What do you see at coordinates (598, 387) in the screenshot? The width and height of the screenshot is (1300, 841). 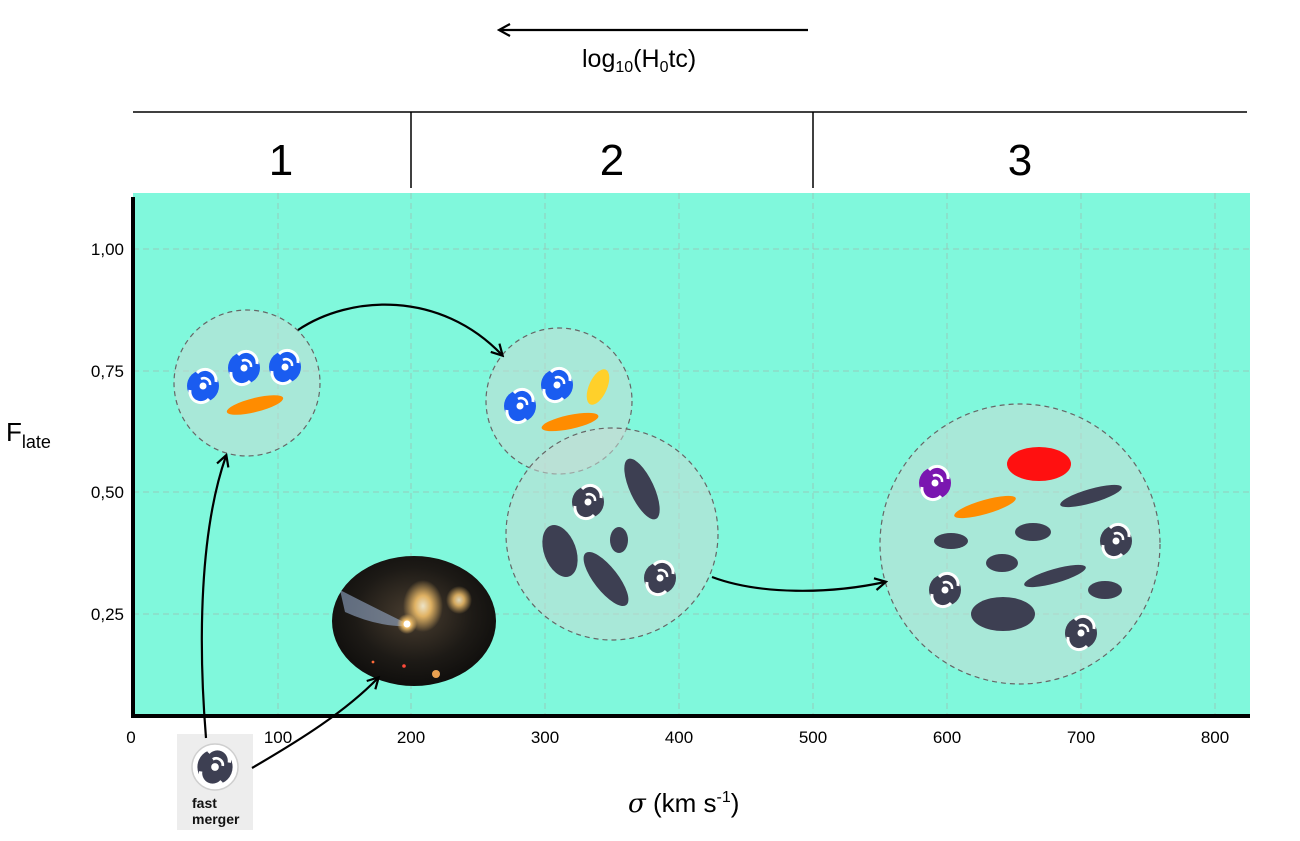 I see `yellow-galaxy-icon` at bounding box center [598, 387].